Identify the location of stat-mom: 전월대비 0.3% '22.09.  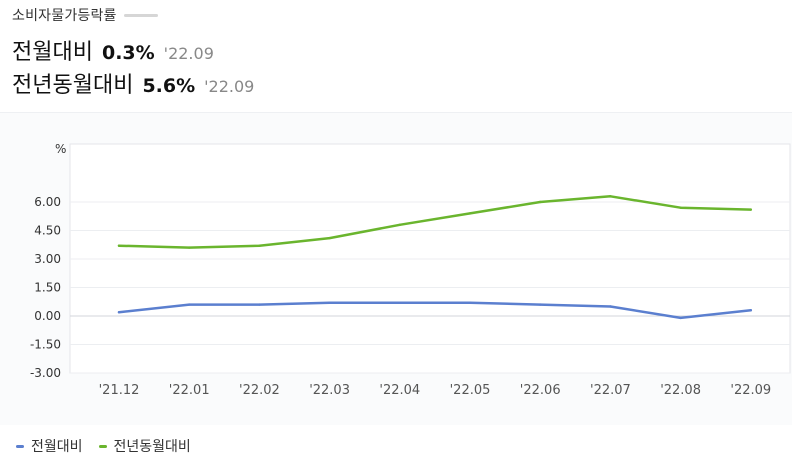
(113, 49).